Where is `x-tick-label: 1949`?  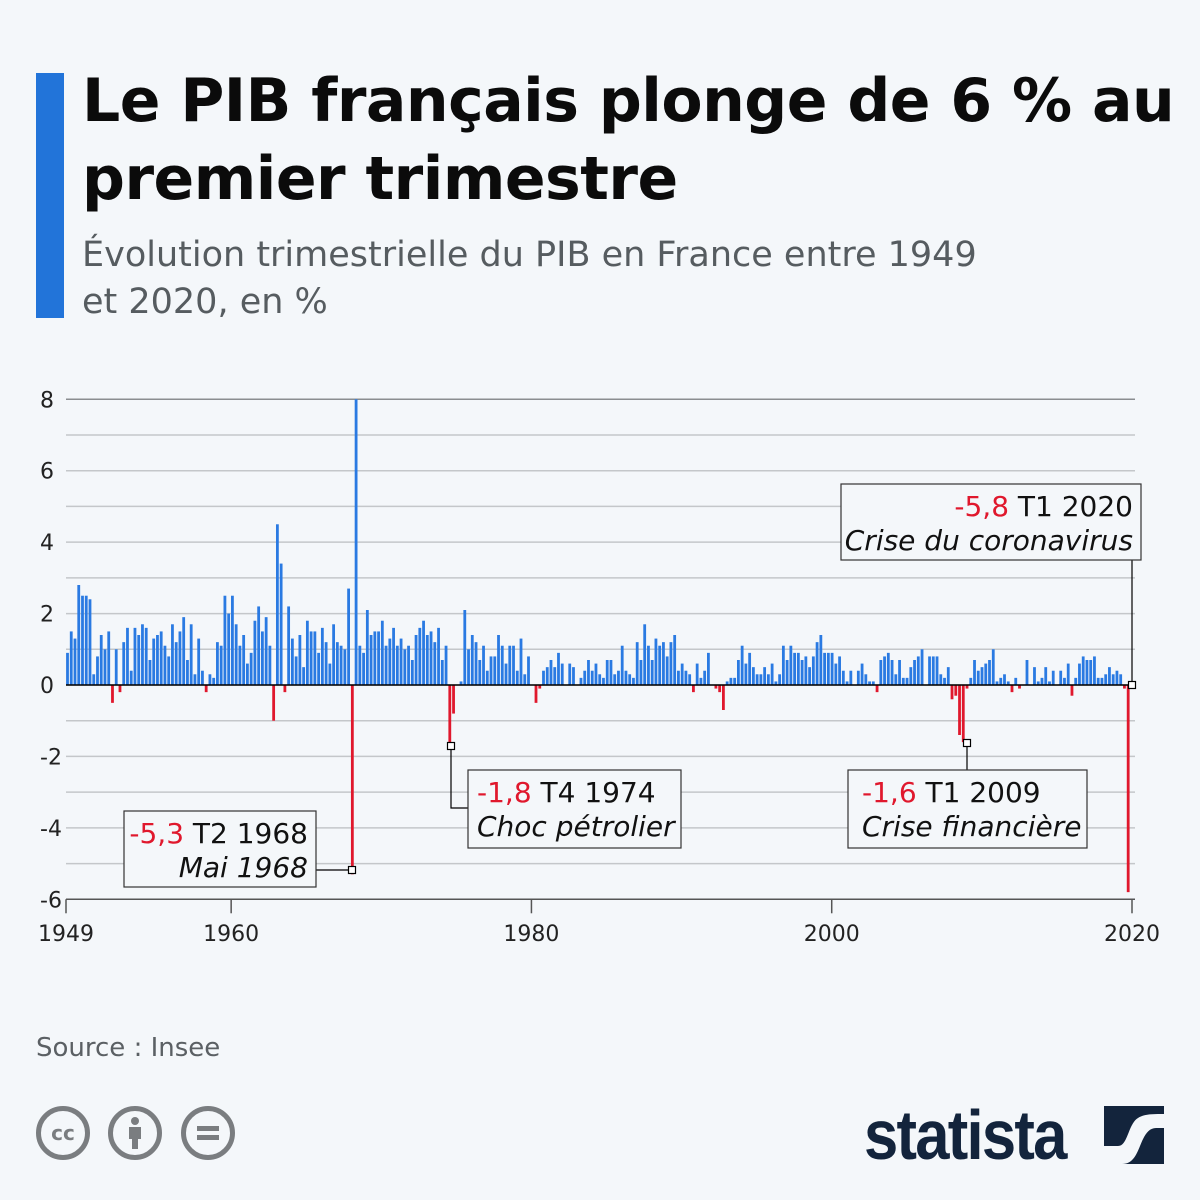 x-tick-label: 1949 is located at coordinates (66, 934).